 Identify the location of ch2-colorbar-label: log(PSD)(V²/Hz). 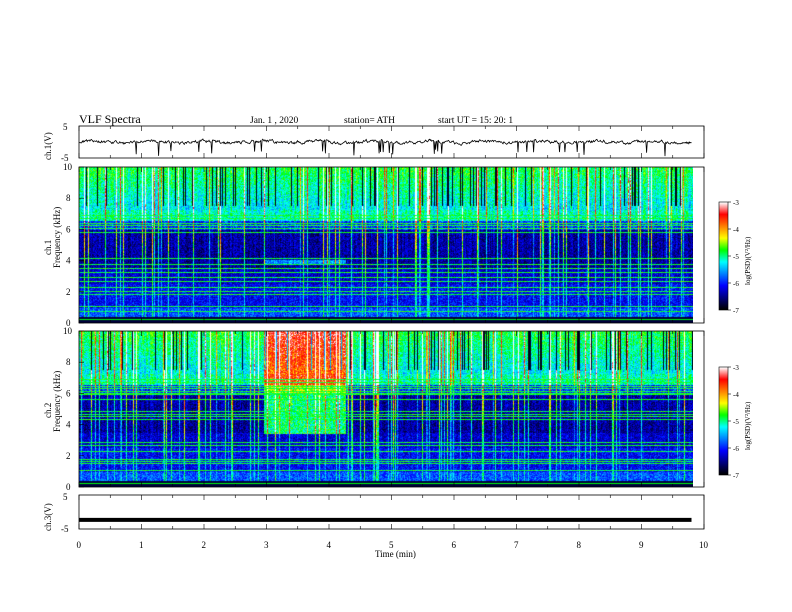
(748, 425).